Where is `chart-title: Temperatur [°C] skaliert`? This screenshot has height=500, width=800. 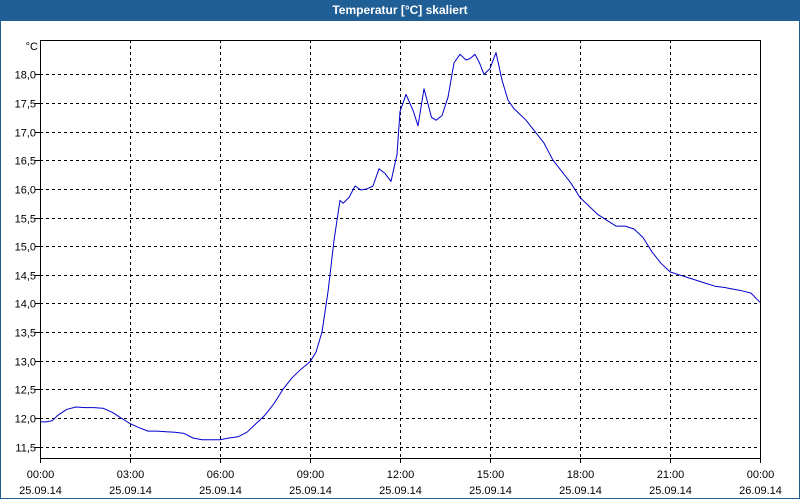 chart-title: Temperatur [°C] skaliert is located at coordinates (400, 10).